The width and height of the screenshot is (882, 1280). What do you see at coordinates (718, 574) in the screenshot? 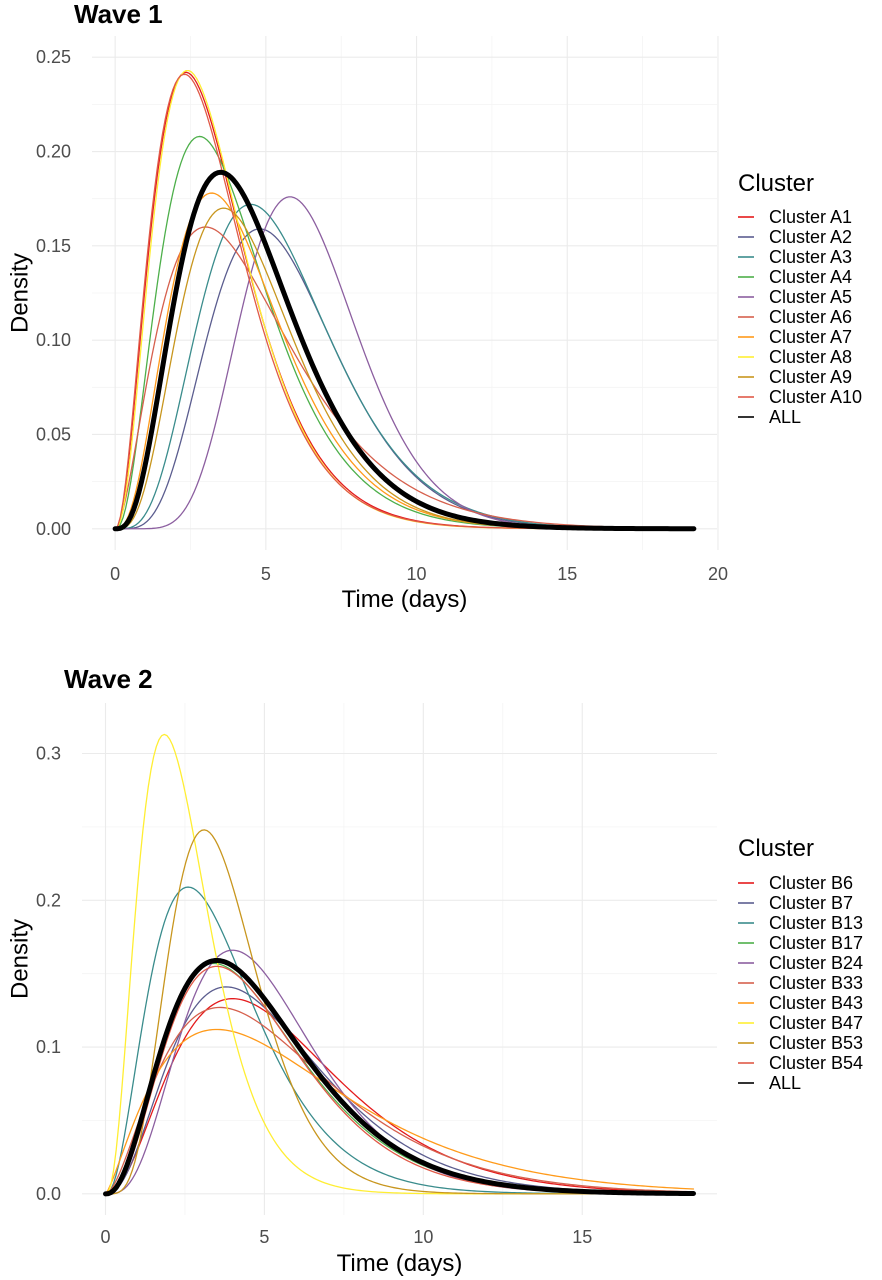
I see `x-tick-label: 20` at bounding box center [718, 574].